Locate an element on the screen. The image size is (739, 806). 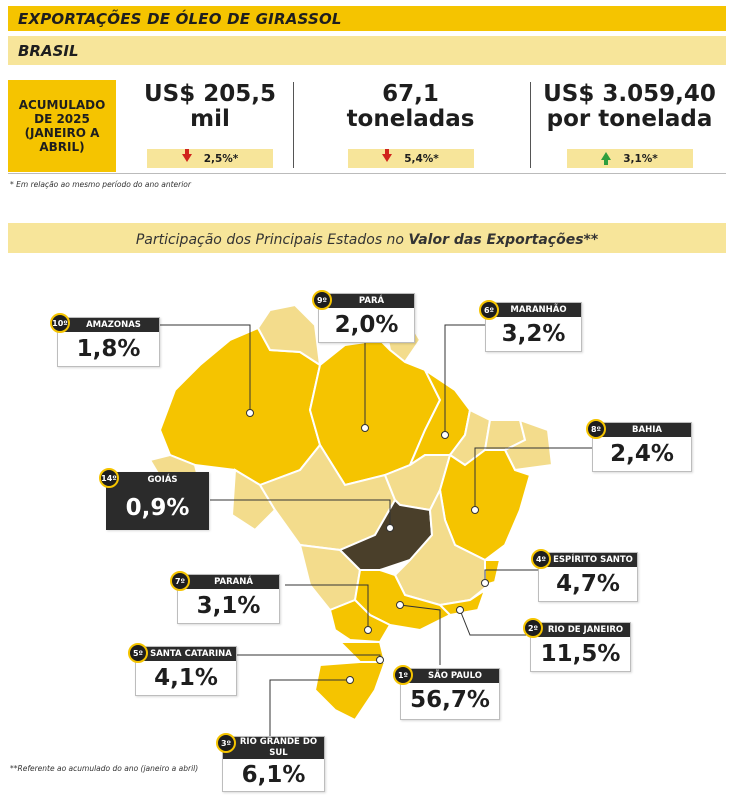
callout-maranhao-share: 3,2% is located at coordinates (533, 334).